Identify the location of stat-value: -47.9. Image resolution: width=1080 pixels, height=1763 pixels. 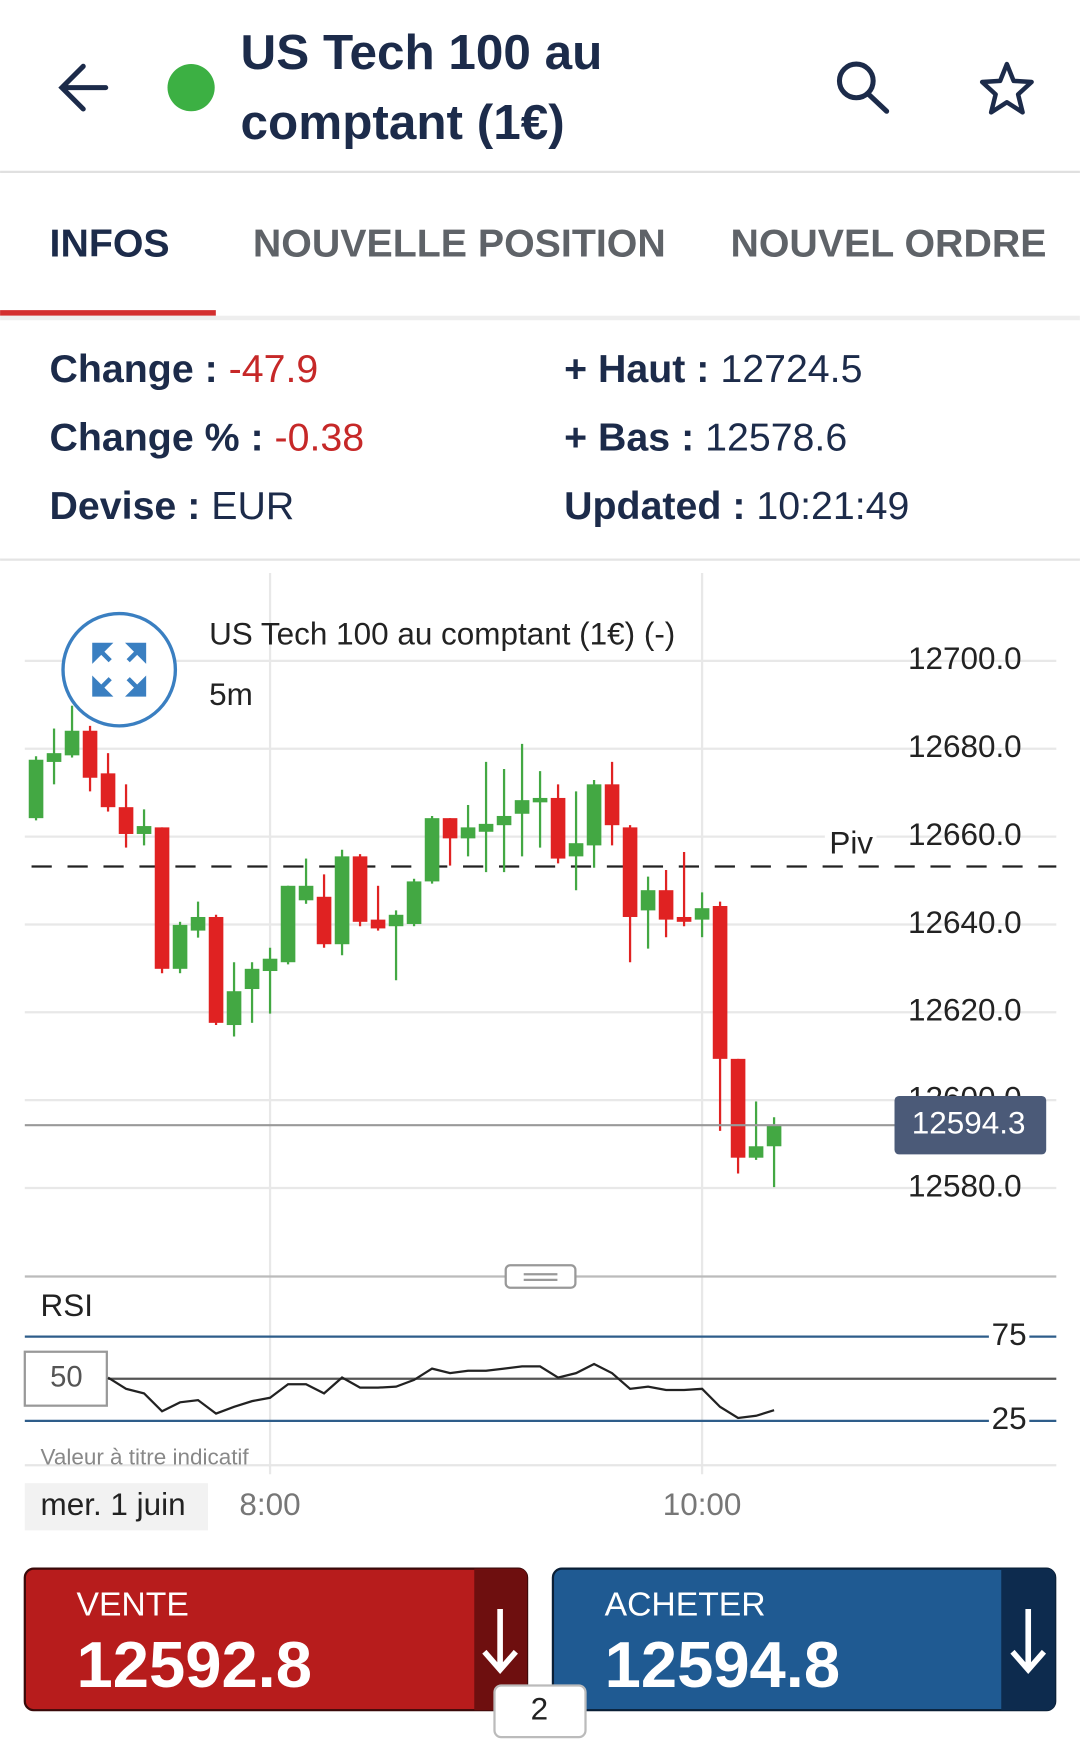
(274, 369).